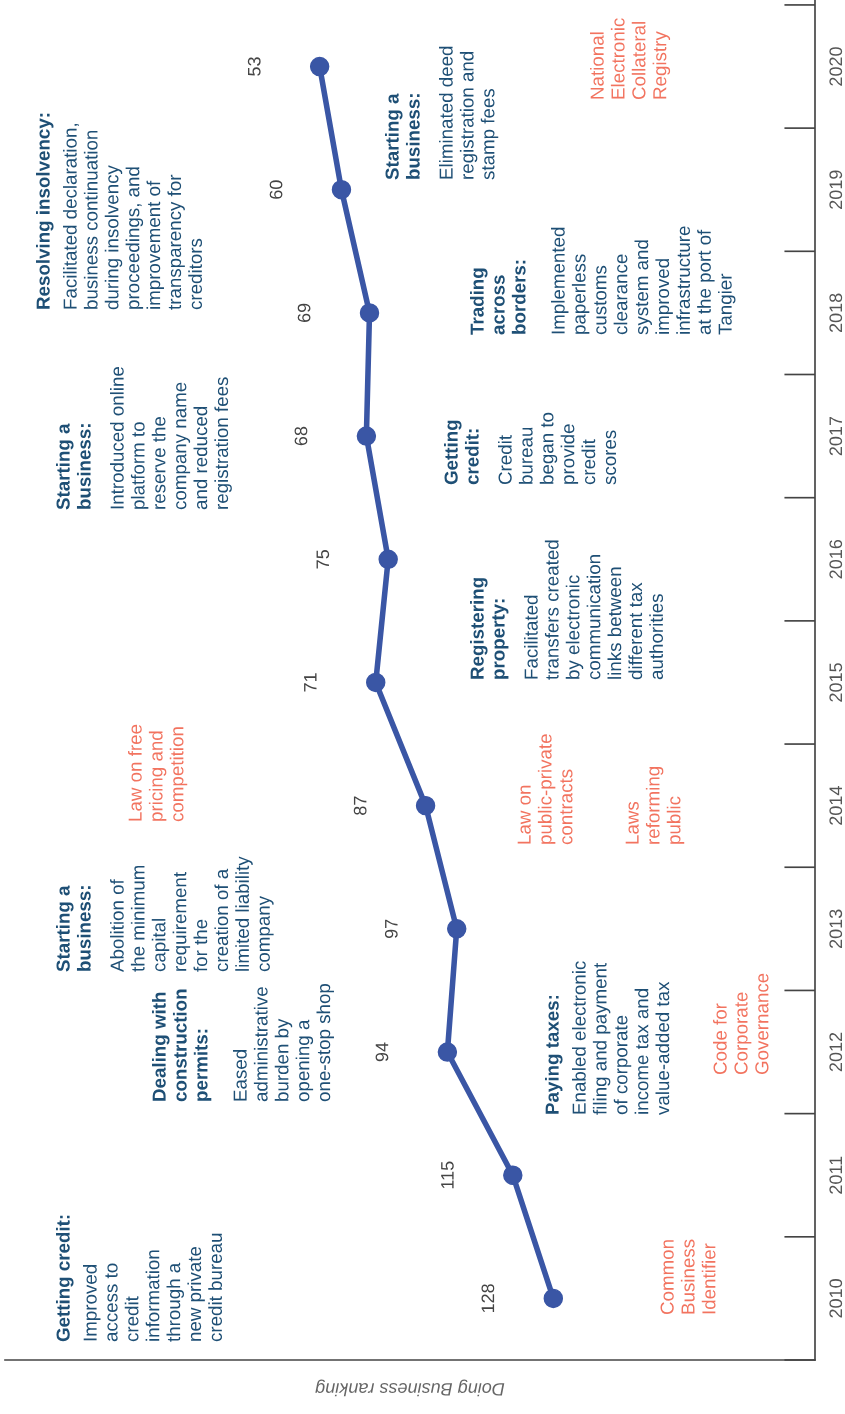 The image size is (845, 1414). I want to click on data-label: 75, so click(323, 559).